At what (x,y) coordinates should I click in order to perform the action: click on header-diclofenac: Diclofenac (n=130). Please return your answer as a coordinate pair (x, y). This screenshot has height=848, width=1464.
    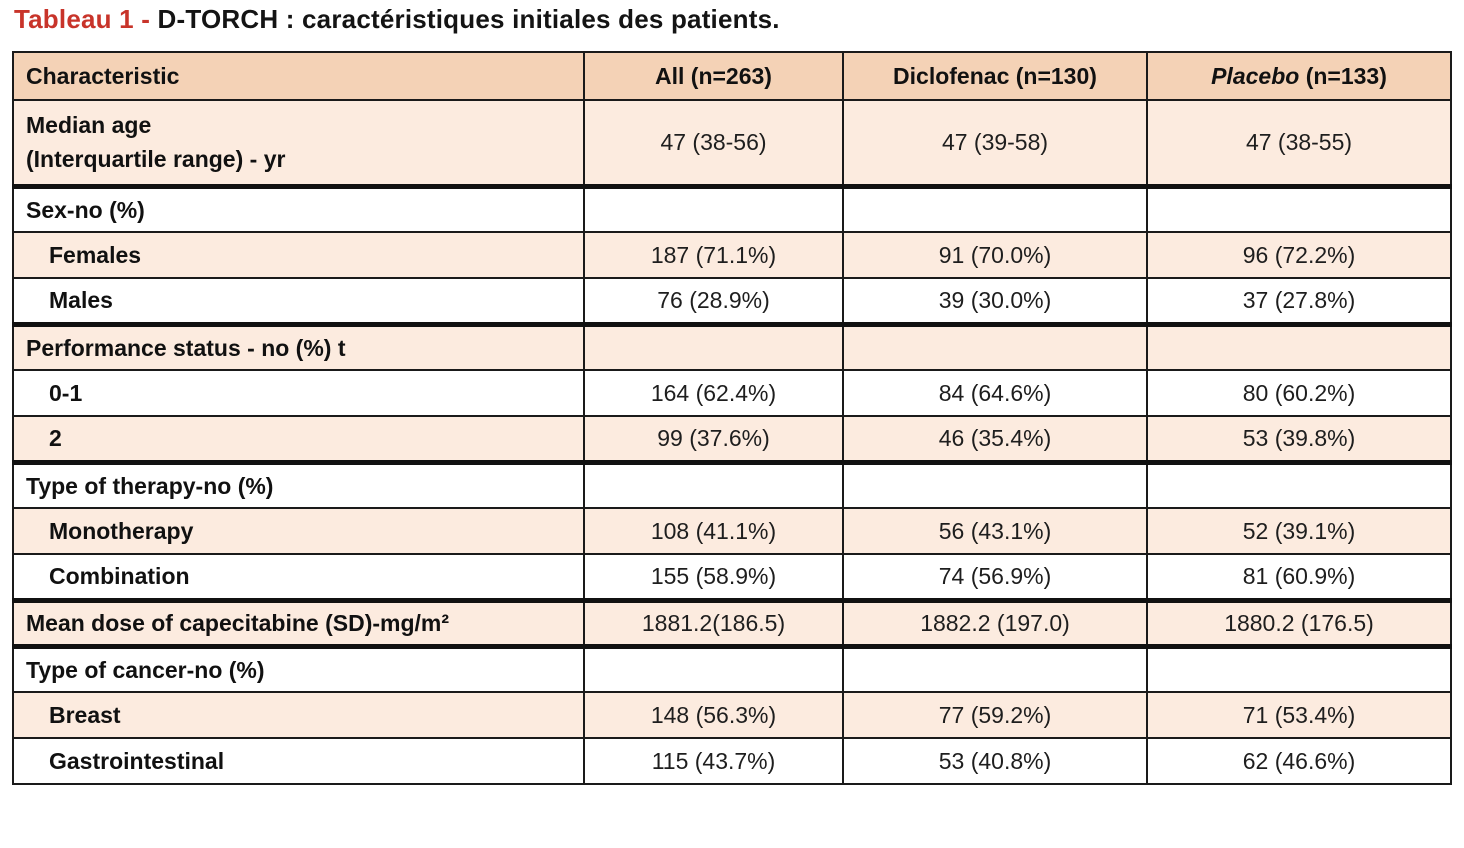
    Looking at the image, I should click on (995, 76).